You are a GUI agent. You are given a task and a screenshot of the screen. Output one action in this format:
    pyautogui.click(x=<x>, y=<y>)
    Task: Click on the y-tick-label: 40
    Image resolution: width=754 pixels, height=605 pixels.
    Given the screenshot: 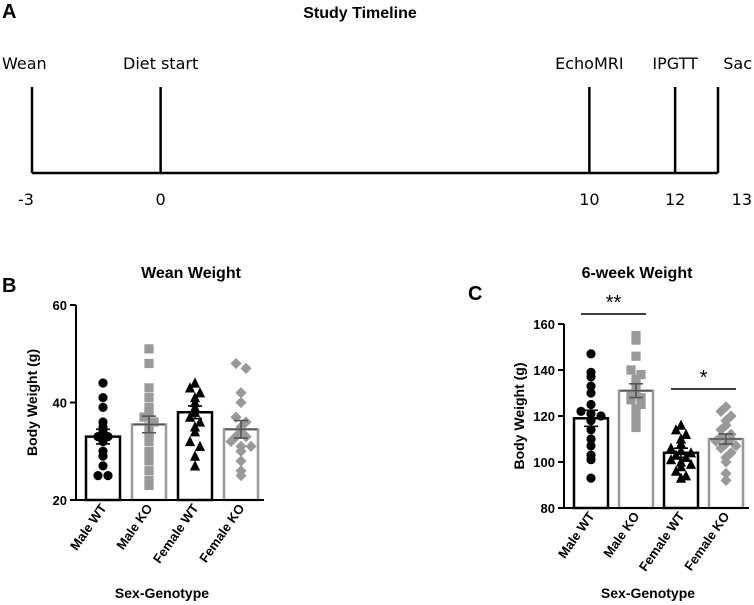 What is the action you would take?
    pyautogui.click(x=60, y=403)
    